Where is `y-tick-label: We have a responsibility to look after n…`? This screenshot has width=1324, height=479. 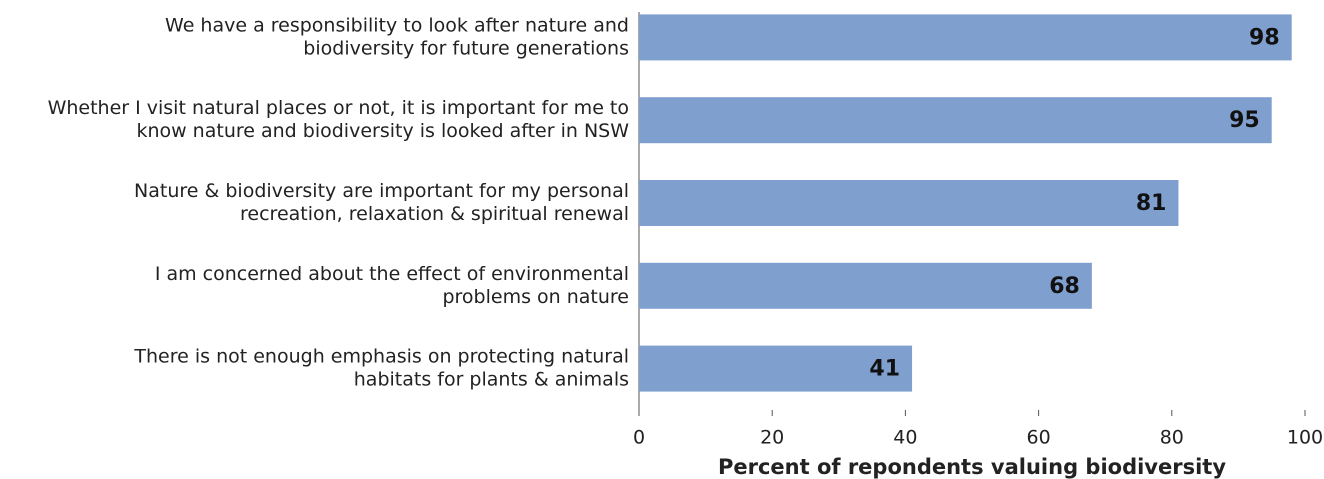
y-tick-label: We have a responsibility to look after n… is located at coordinates (397, 25).